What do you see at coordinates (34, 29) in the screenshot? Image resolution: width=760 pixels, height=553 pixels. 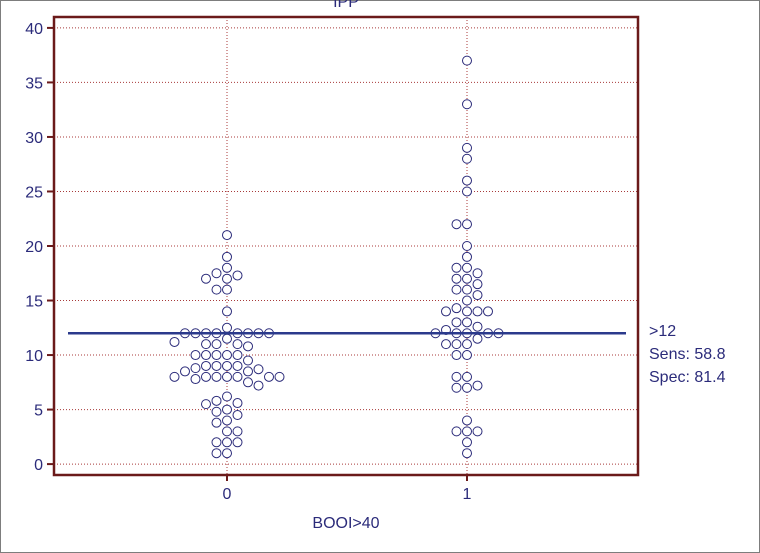 I see `y-tick-label: 40` at bounding box center [34, 29].